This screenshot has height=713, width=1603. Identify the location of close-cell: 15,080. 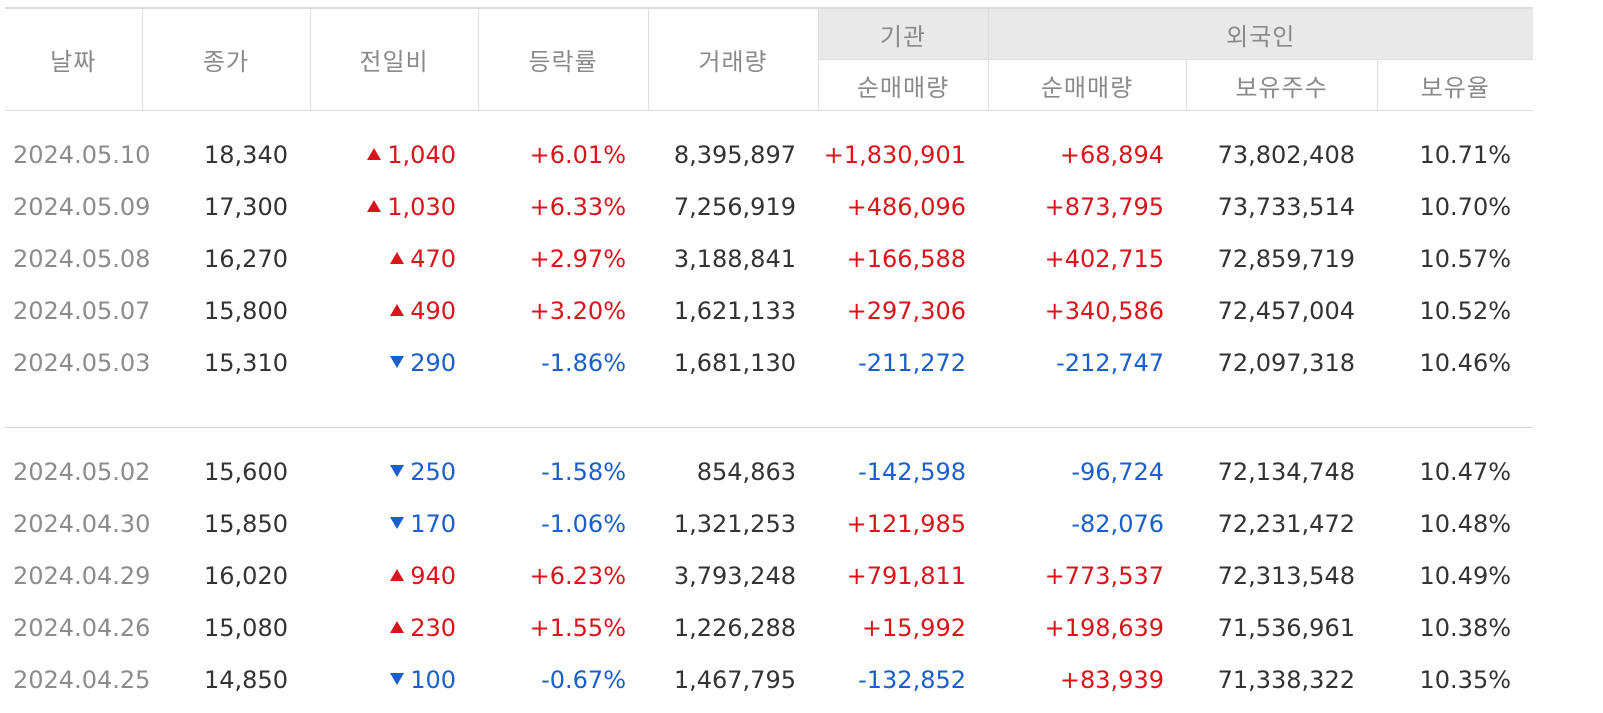
(246, 628).